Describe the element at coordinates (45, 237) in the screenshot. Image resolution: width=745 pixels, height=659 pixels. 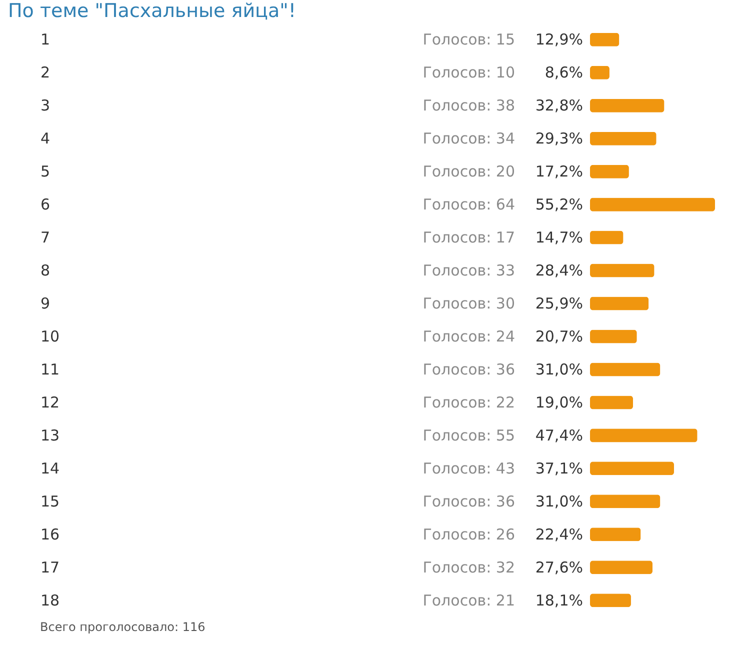
I see `y-tick-label: 7` at that location.